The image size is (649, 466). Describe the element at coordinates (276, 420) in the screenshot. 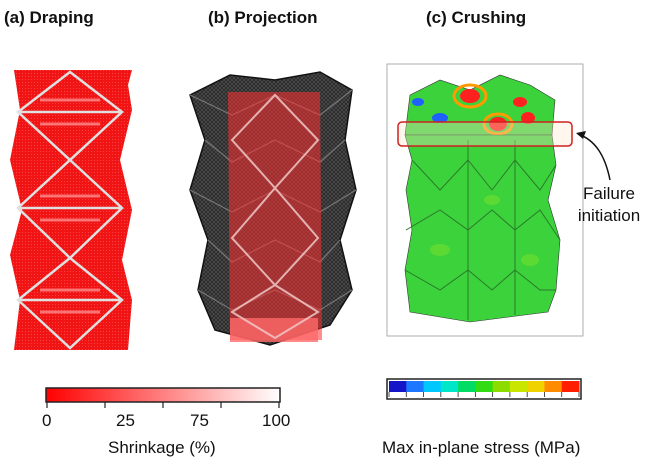

I see `shrinkage-tick-100: 100` at that location.